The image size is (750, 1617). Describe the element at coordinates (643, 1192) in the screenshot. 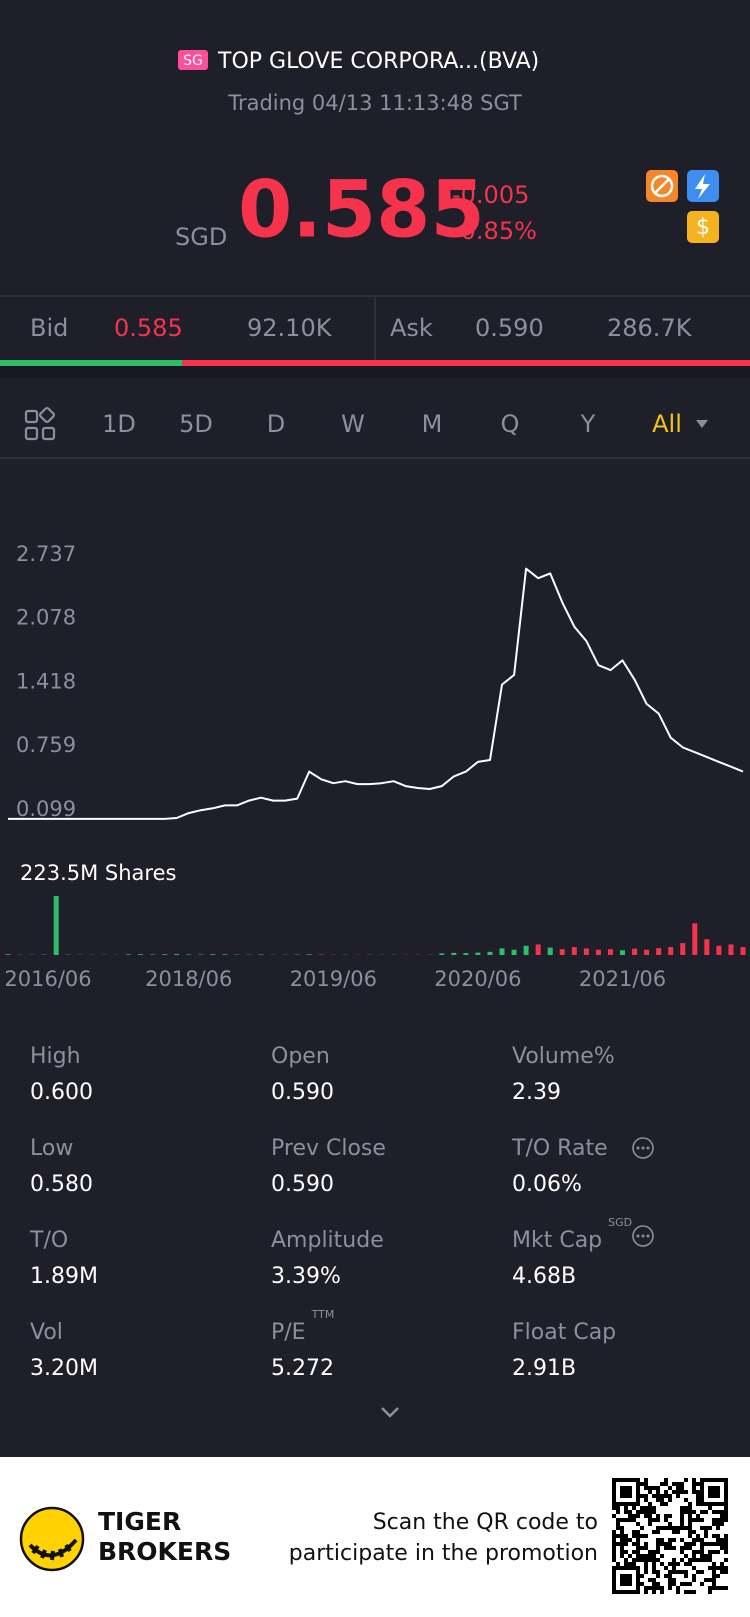

I see `info-icon` at that location.